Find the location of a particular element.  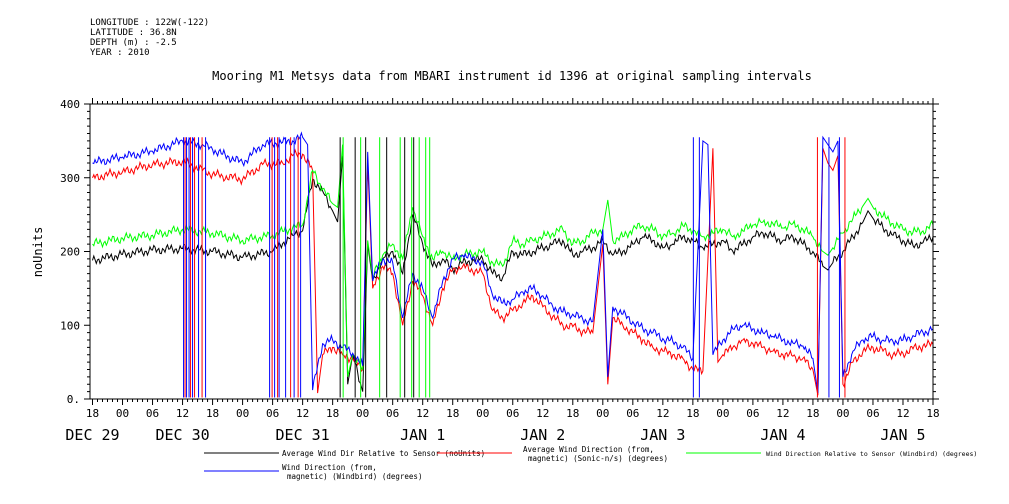

y-tick-label: 400 is located at coordinates (70, 104).